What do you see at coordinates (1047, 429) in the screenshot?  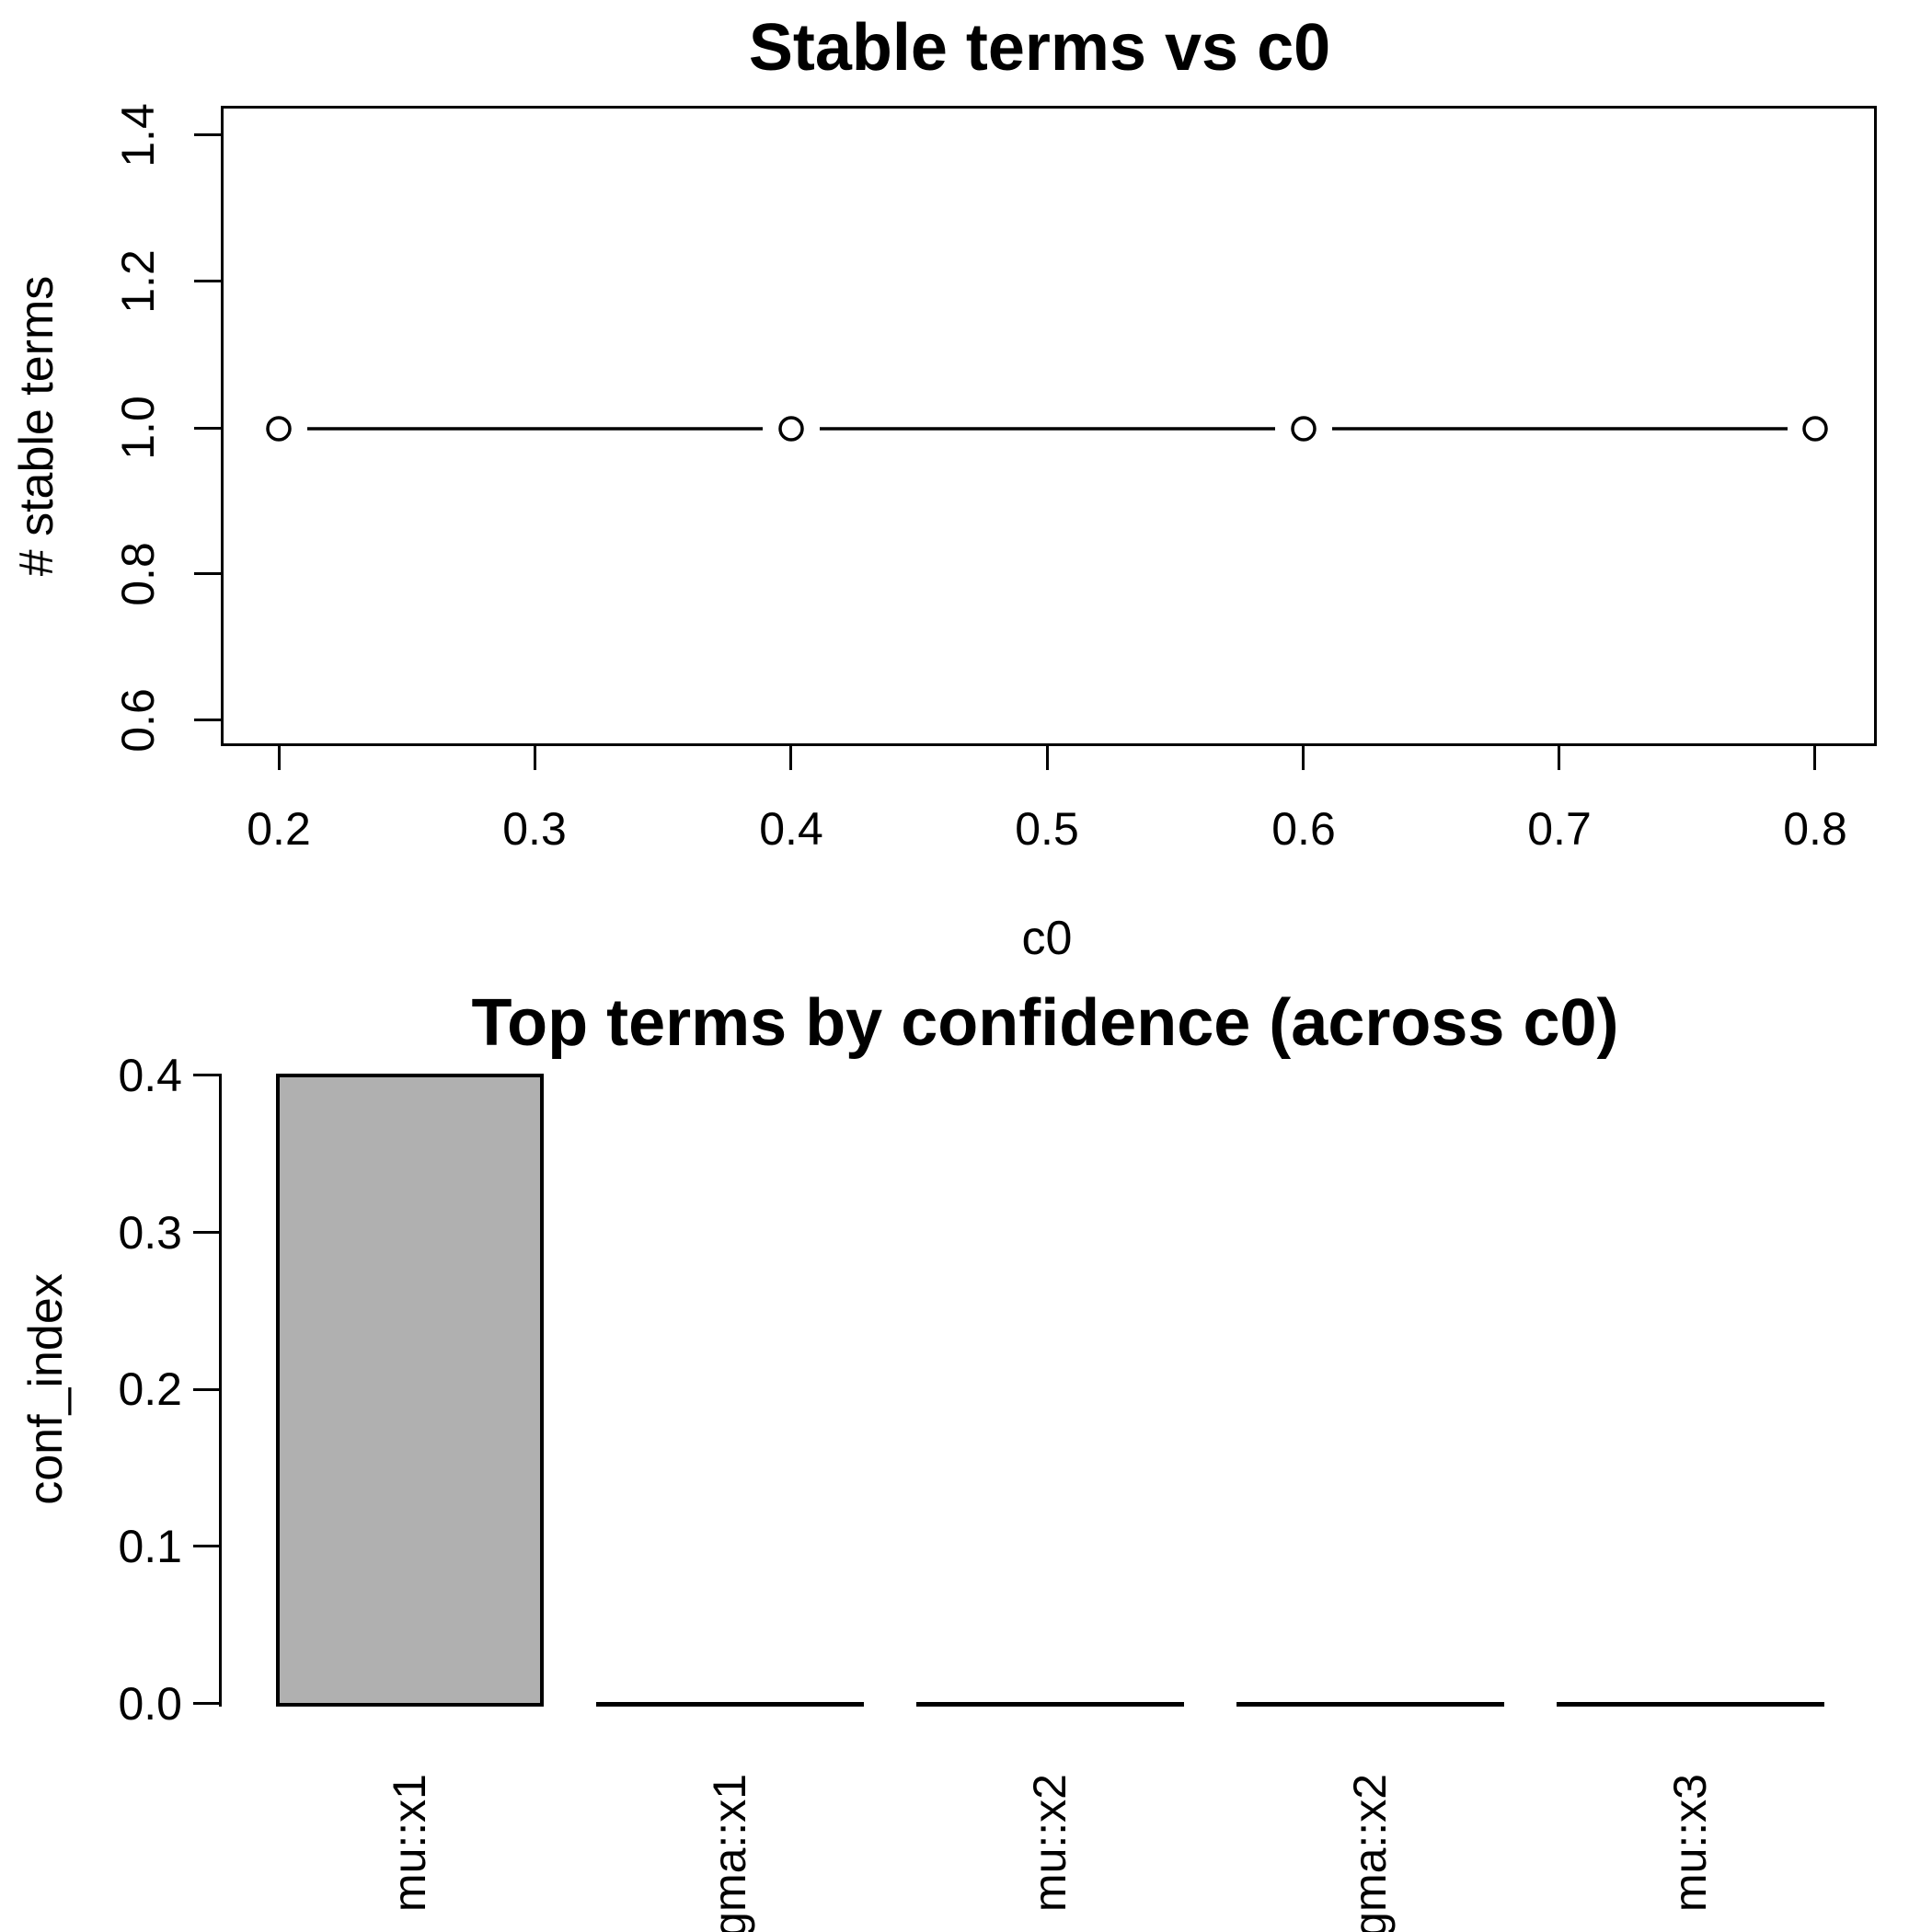 I see `top-series-layer` at bounding box center [1047, 429].